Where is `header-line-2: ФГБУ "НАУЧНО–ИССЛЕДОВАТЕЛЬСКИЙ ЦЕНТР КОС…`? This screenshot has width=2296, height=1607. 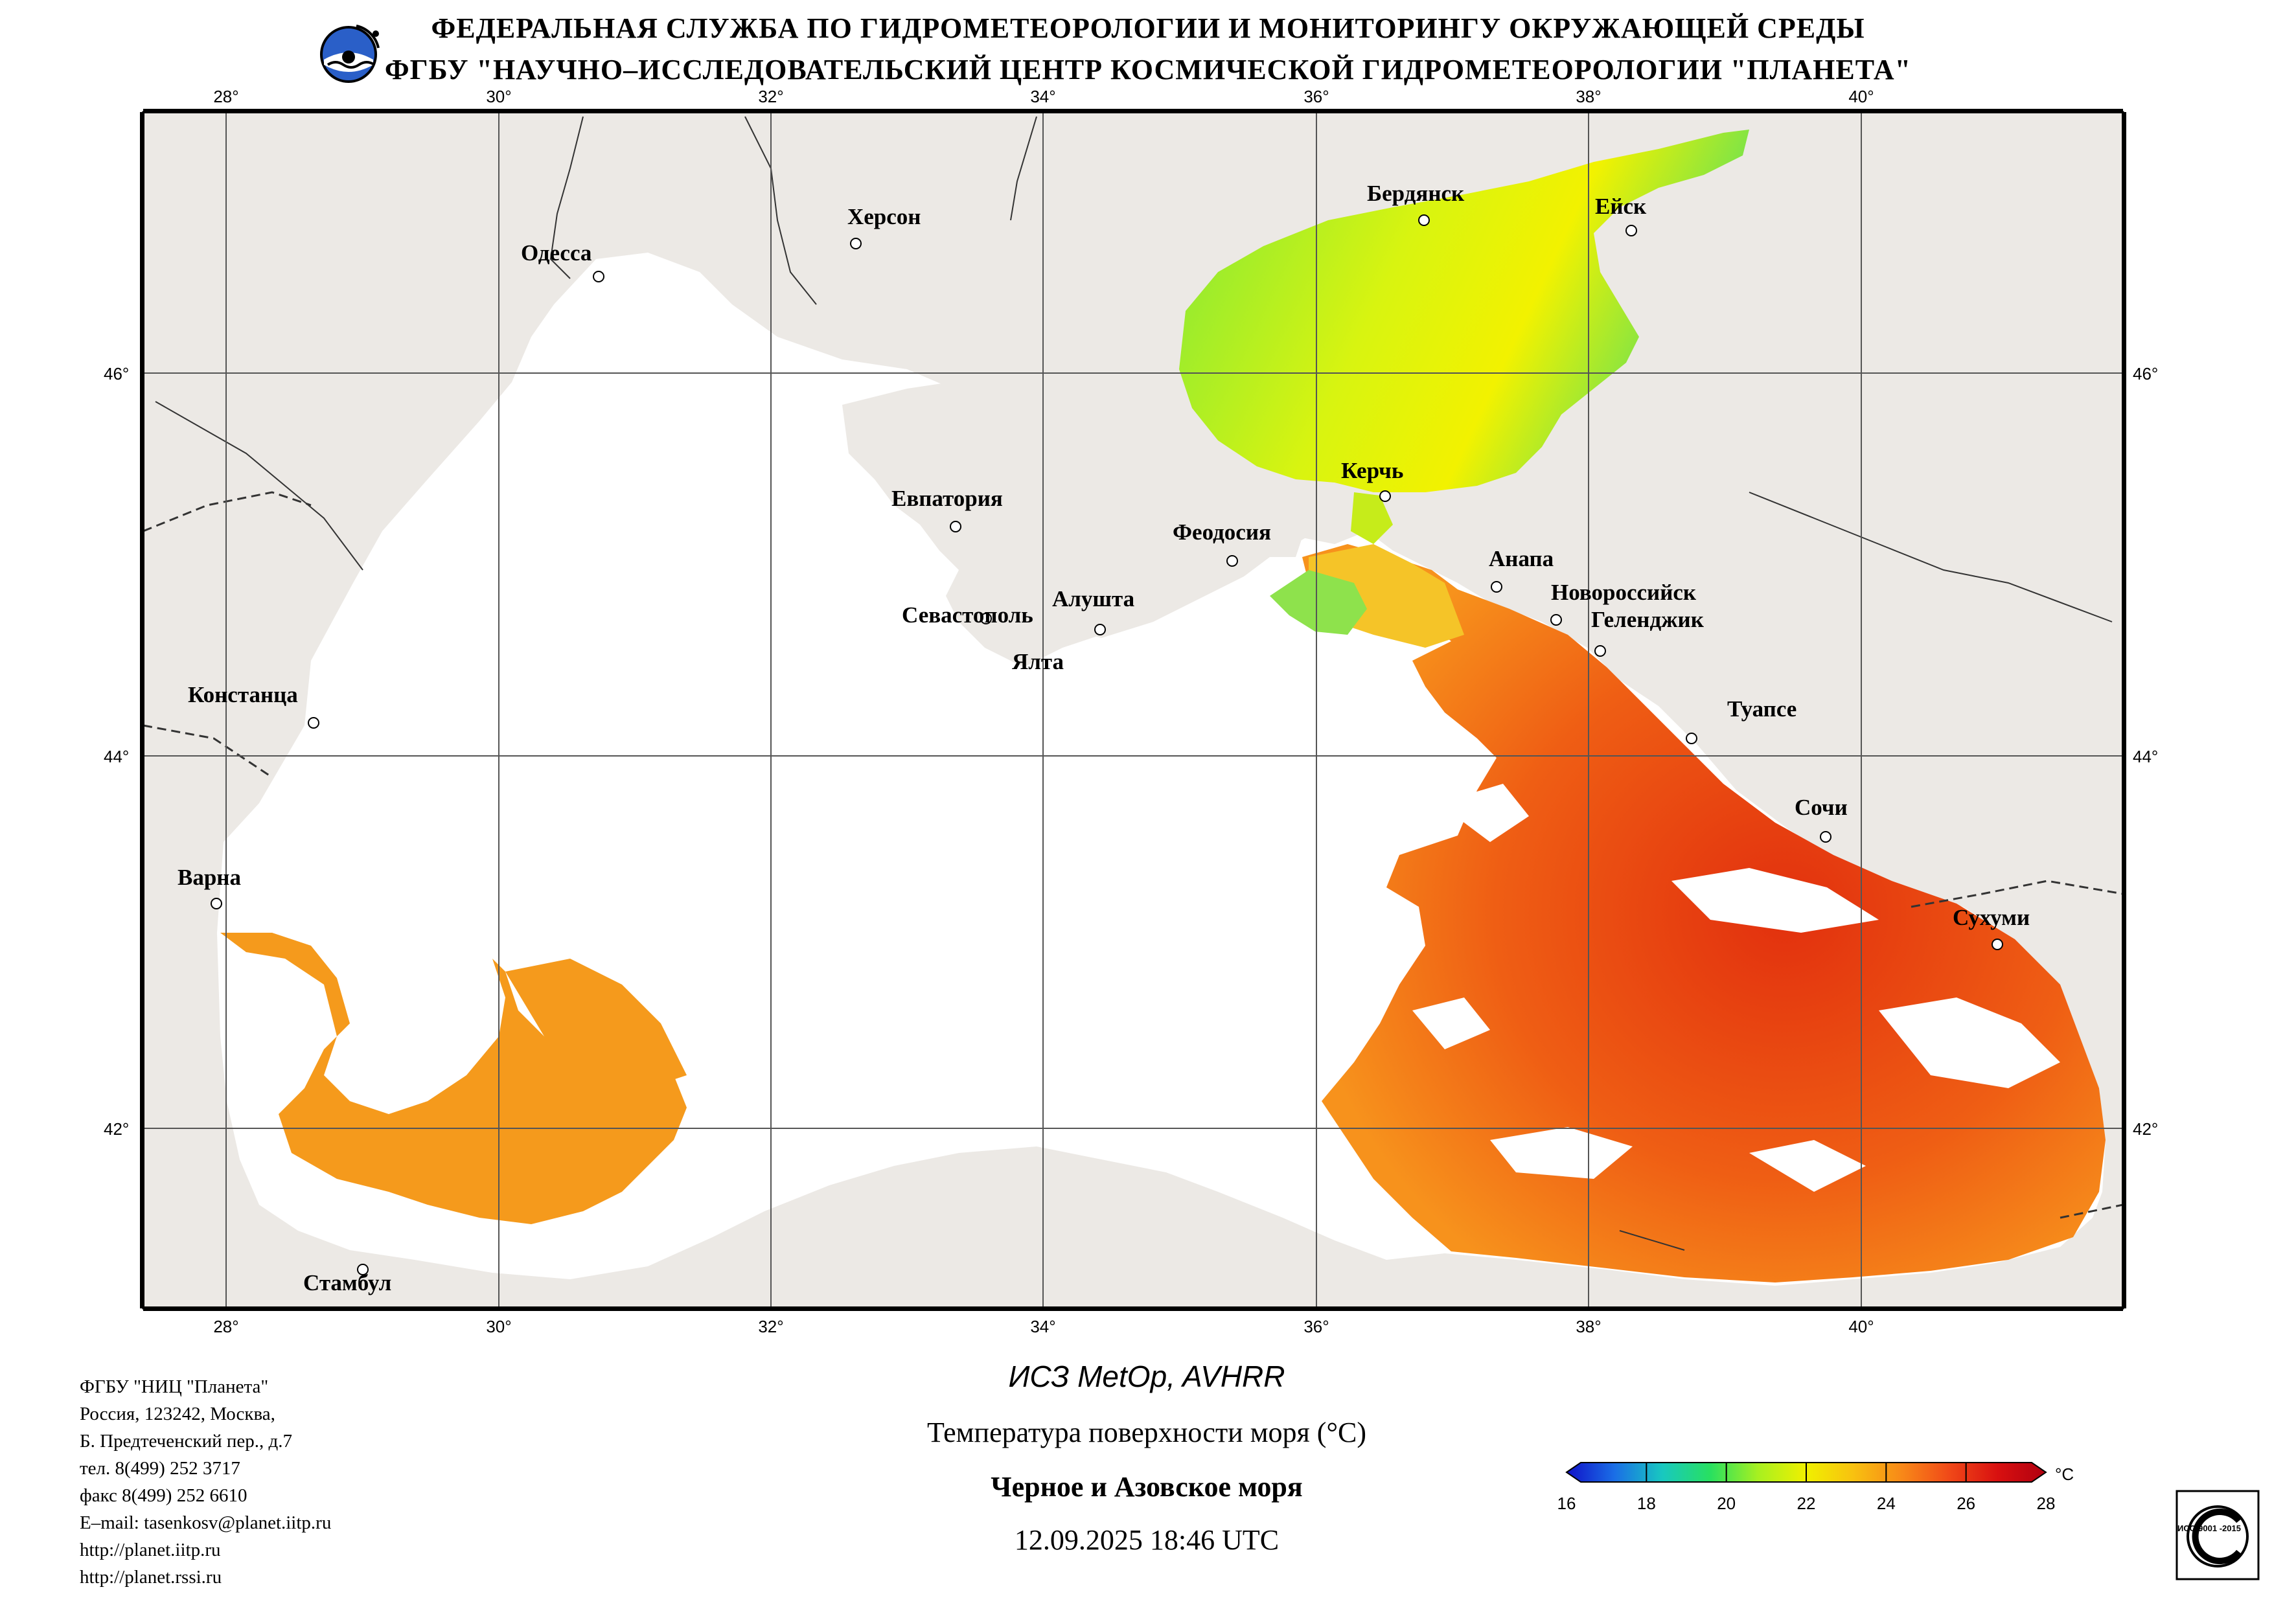
header-line-2: ФГБУ "НАУЧНО–ИССЛЕДОВАТЕЛЬСКИЙ ЦЕНТР КОС… is located at coordinates (1148, 69).